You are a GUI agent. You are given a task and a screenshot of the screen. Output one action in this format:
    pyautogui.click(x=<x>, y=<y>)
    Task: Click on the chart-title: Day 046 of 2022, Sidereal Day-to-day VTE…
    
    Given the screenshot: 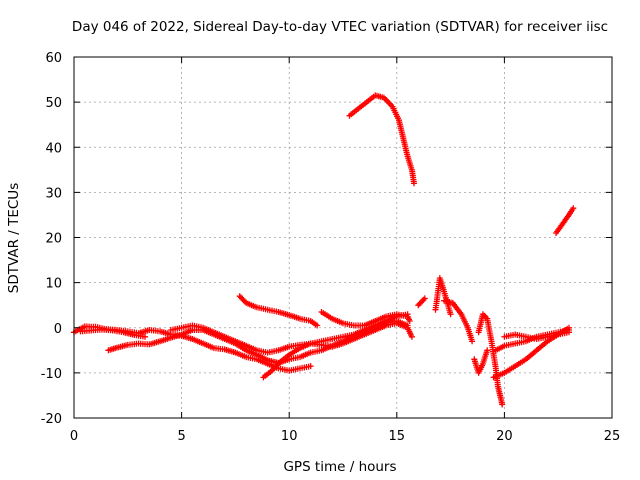 What is the action you would take?
    pyautogui.click(x=340, y=27)
    